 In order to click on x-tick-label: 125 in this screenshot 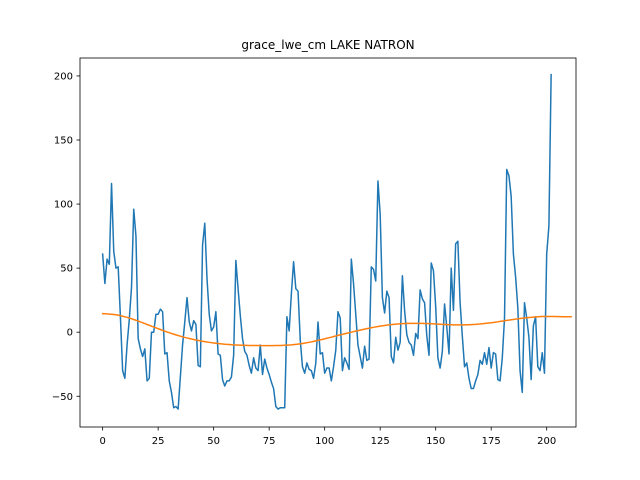, I will do `click(380, 441)`.